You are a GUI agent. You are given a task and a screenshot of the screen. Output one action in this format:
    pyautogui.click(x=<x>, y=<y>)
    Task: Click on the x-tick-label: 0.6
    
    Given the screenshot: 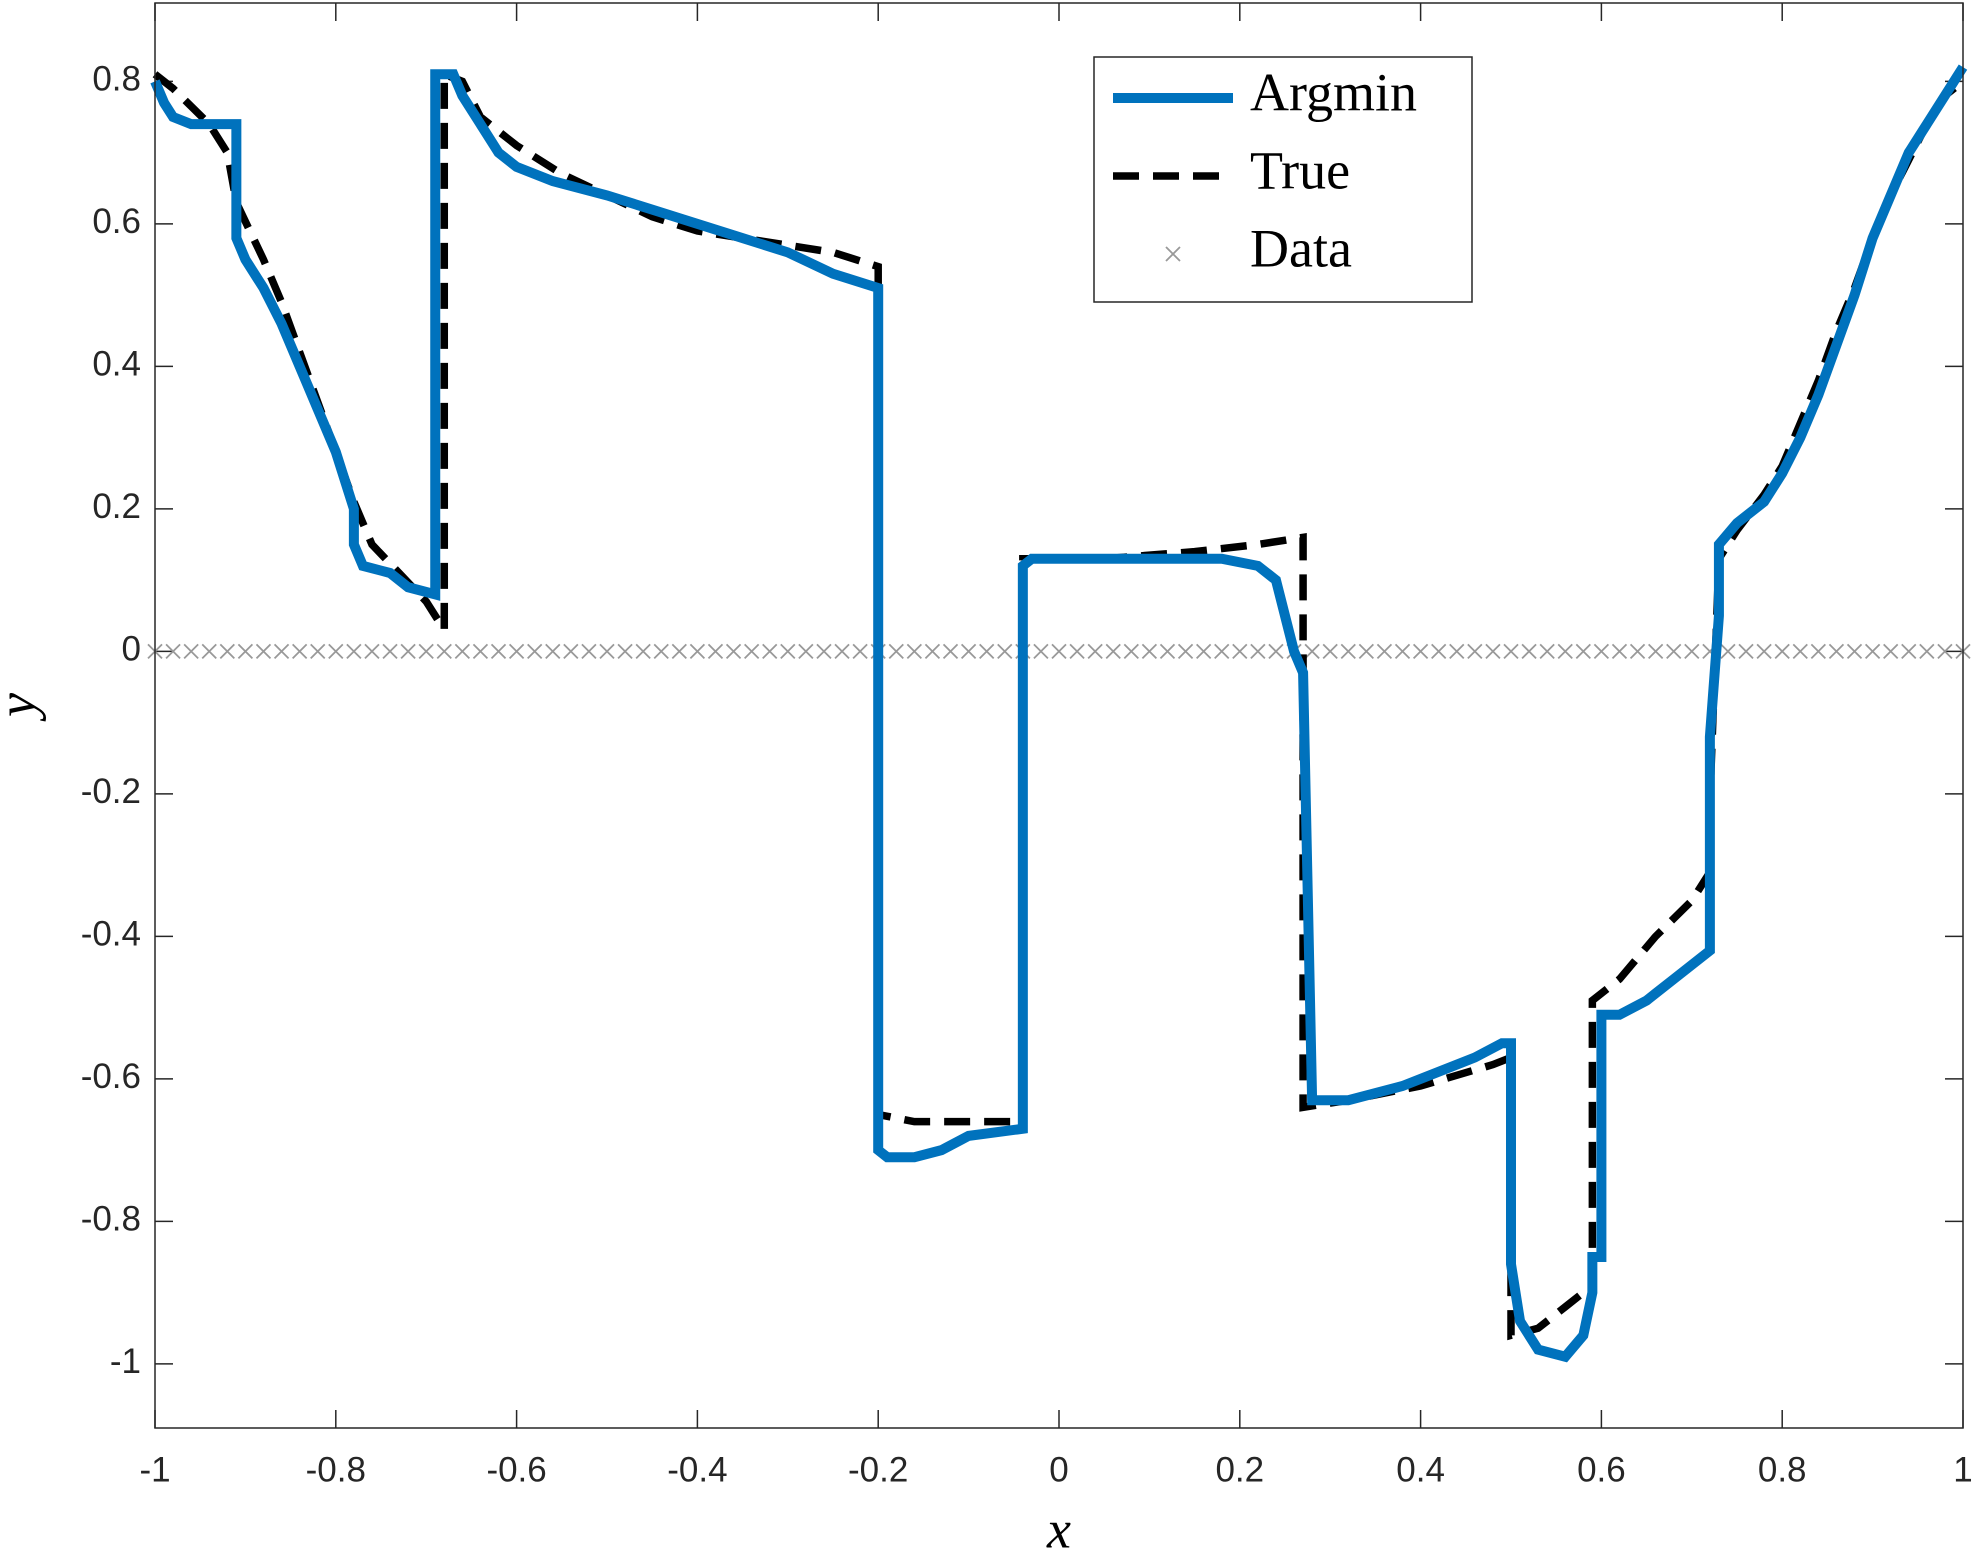 What is the action you would take?
    pyautogui.click(x=1601, y=1469)
    